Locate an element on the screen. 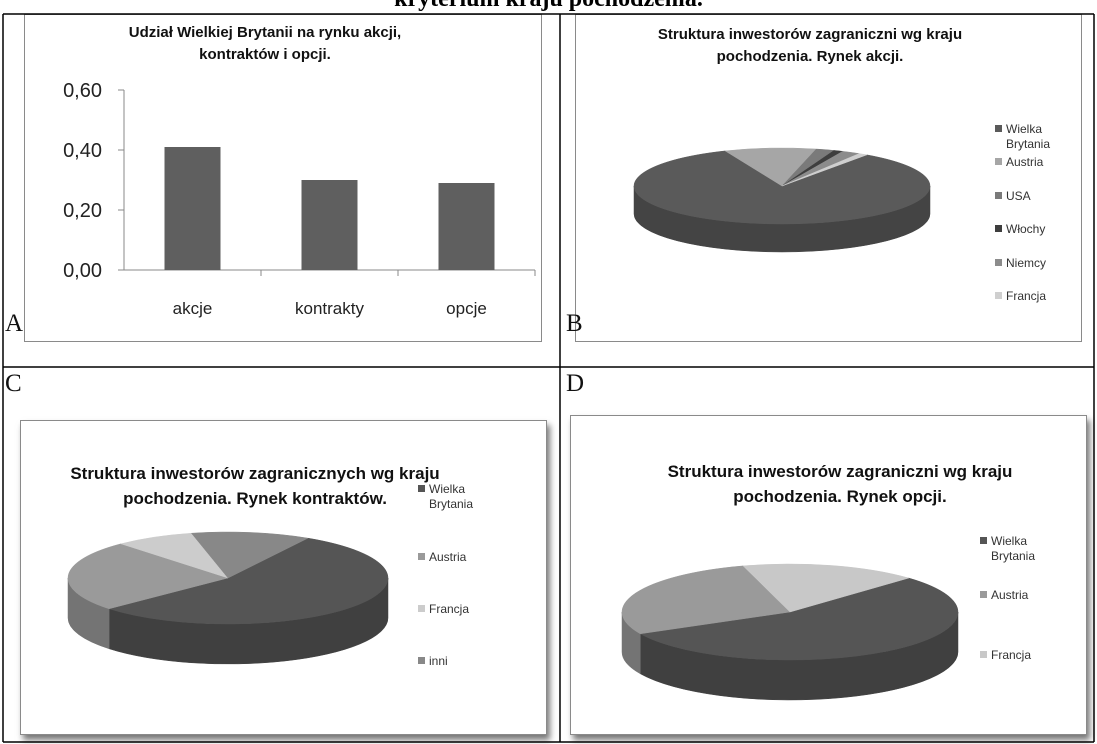  legend-label: USA is located at coordinates (1018, 196).